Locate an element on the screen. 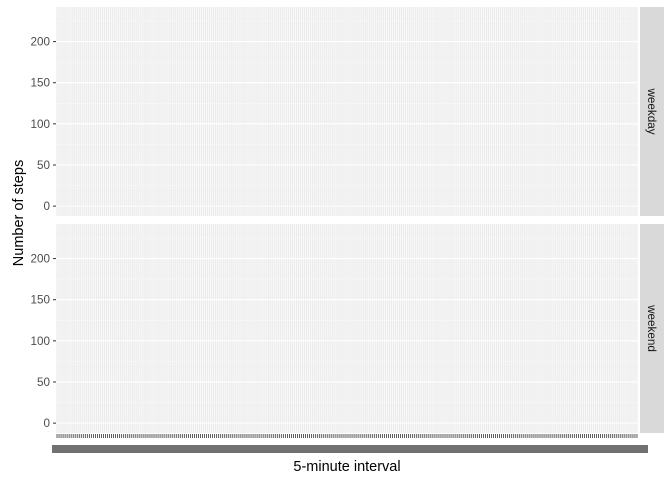 The width and height of the screenshot is (672, 485). y-axis-title: Number of steps is located at coordinates (19, 213).